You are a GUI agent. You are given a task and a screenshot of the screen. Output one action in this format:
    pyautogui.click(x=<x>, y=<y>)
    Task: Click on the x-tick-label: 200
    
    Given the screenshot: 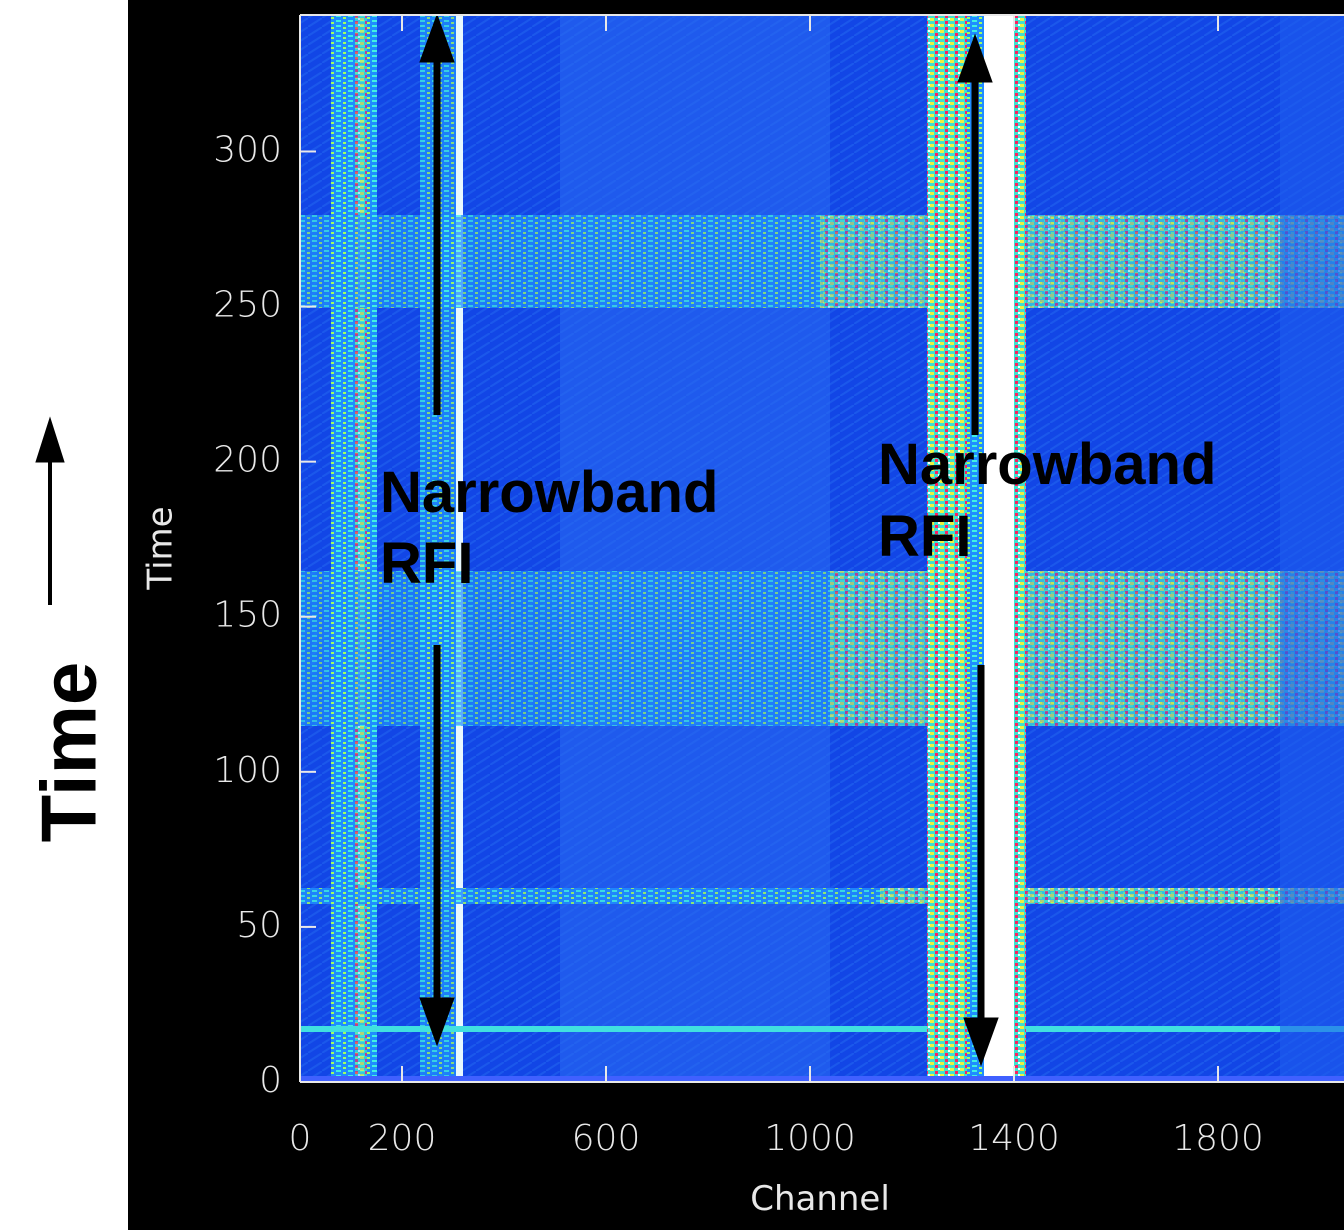 What is the action you would take?
    pyautogui.click(x=402, y=1138)
    